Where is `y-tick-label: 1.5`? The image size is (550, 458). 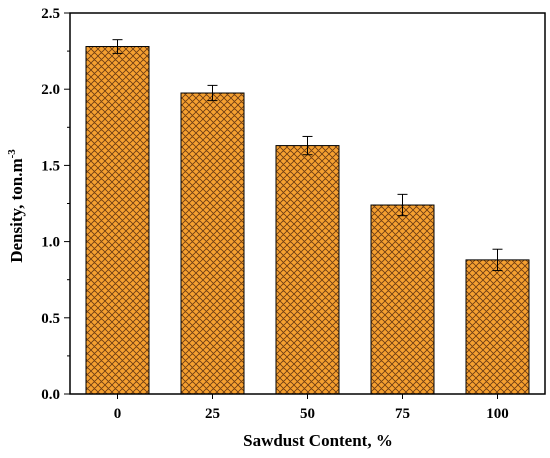
y-tick-label: 1.5 is located at coordinates (50, 166).